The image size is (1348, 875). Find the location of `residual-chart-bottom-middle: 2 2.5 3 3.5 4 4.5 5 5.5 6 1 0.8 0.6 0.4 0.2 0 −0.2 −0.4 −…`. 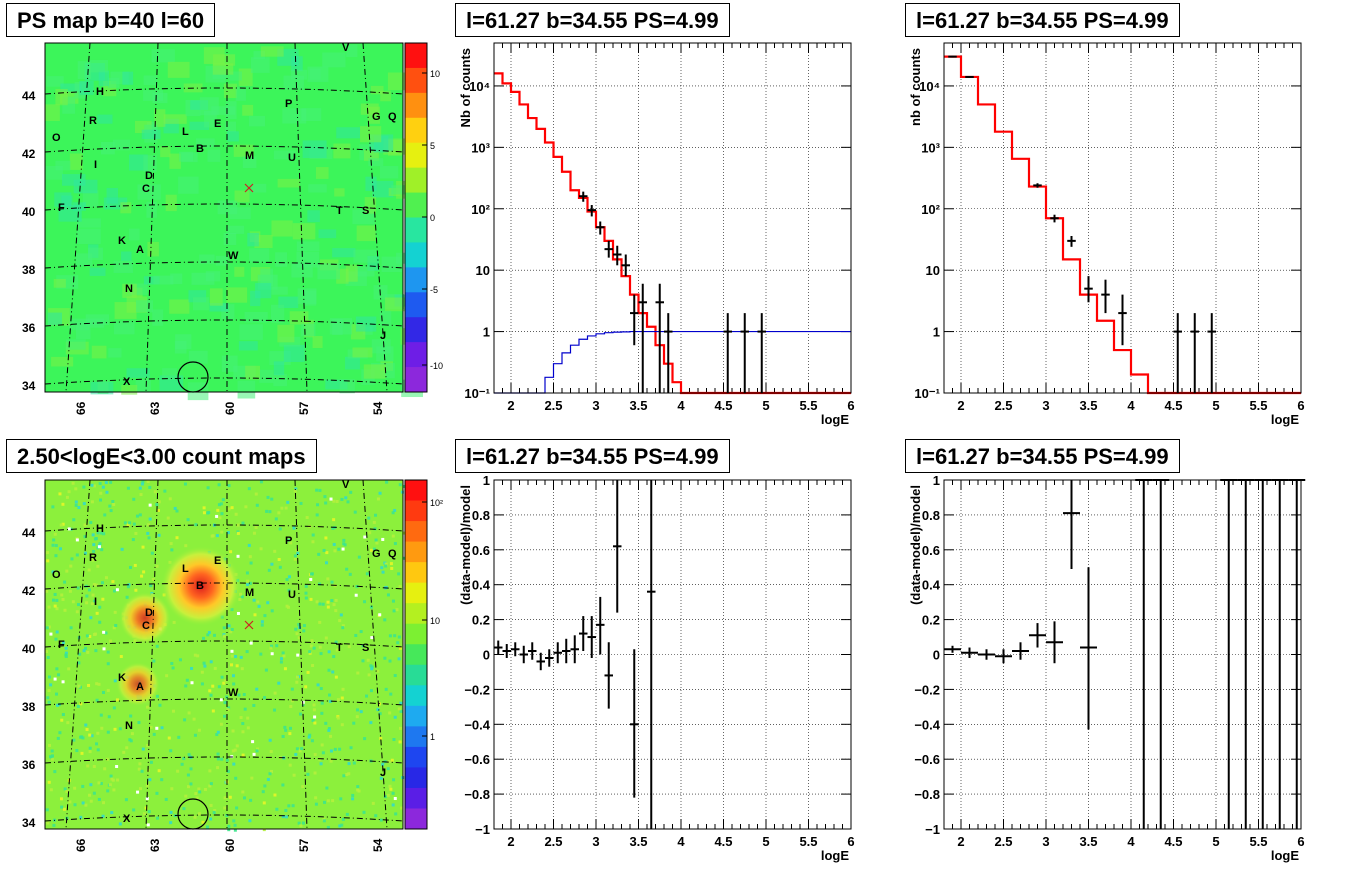

residual-chart-bottom-middle: 2 2.5 3 3.5 4 4.5 5 5.5 6 1 0.8 0.6 0.4 0.2 0 −0.2 −0.4 −… is located at coordinates (656, 668).